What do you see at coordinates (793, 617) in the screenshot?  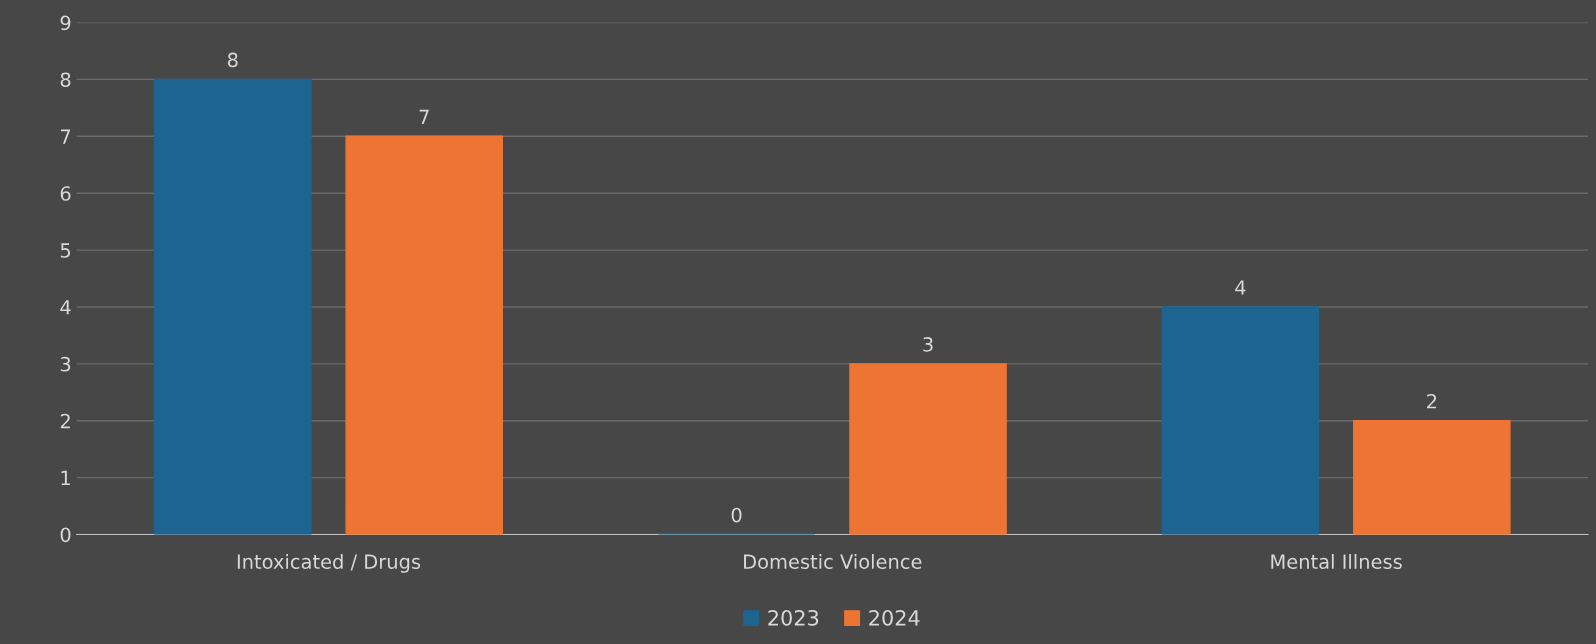 I see `legend-label: 2023` at bounding box center [793, 617].